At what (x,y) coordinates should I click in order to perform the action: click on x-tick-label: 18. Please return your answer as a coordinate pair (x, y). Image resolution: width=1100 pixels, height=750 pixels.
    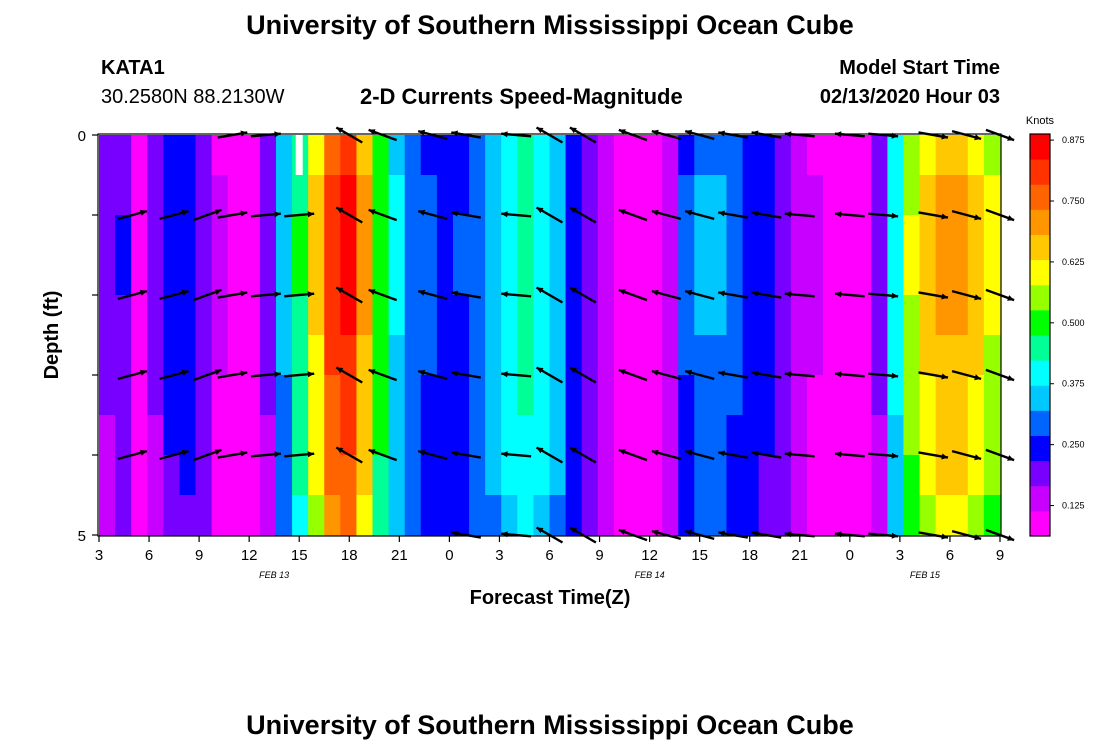
    Looking at the image, I should click on (749, 555).